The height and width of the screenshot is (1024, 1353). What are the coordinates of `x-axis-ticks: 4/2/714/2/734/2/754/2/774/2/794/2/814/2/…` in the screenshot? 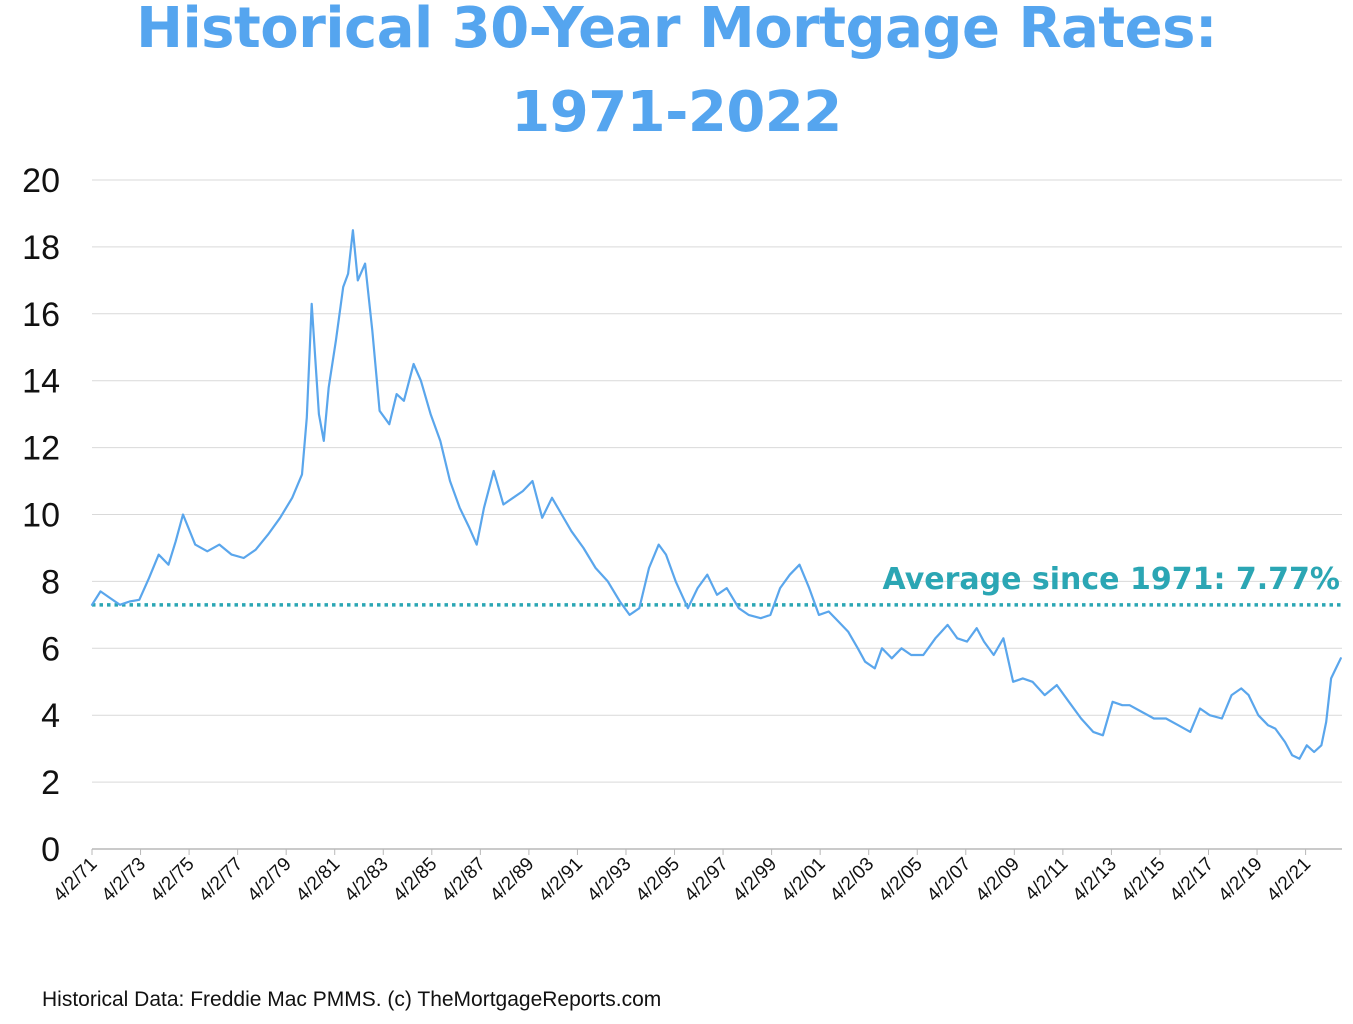 It's located at (682, 877).